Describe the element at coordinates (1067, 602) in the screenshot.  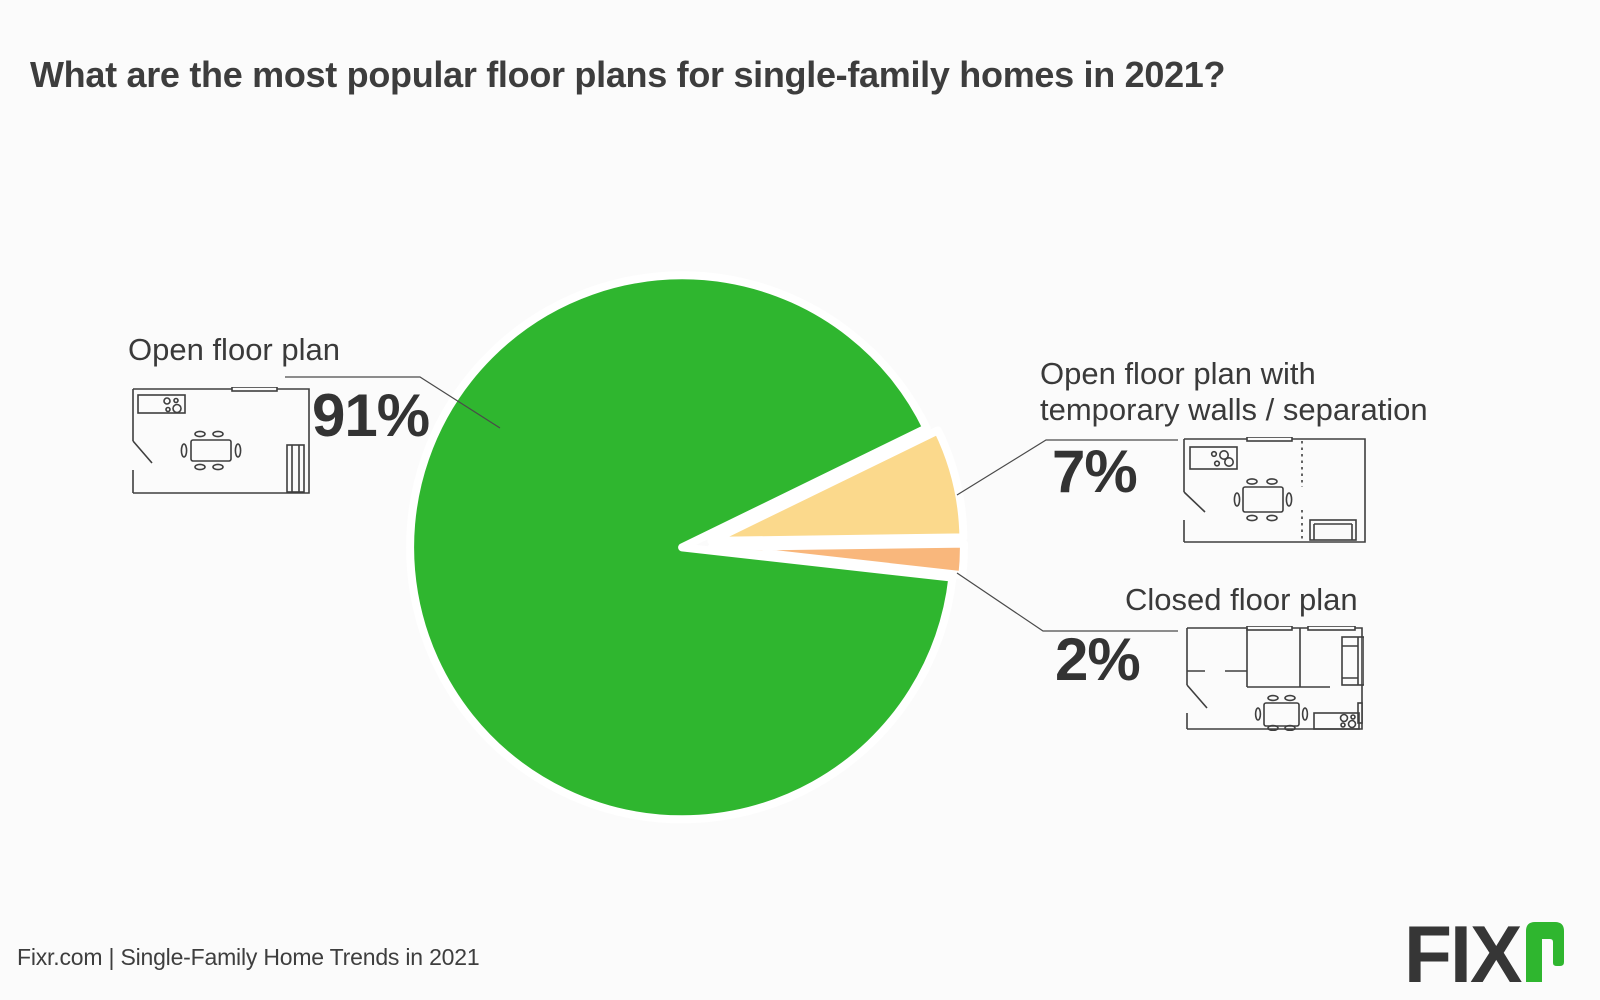
I see `leader-line-closed` at that location.